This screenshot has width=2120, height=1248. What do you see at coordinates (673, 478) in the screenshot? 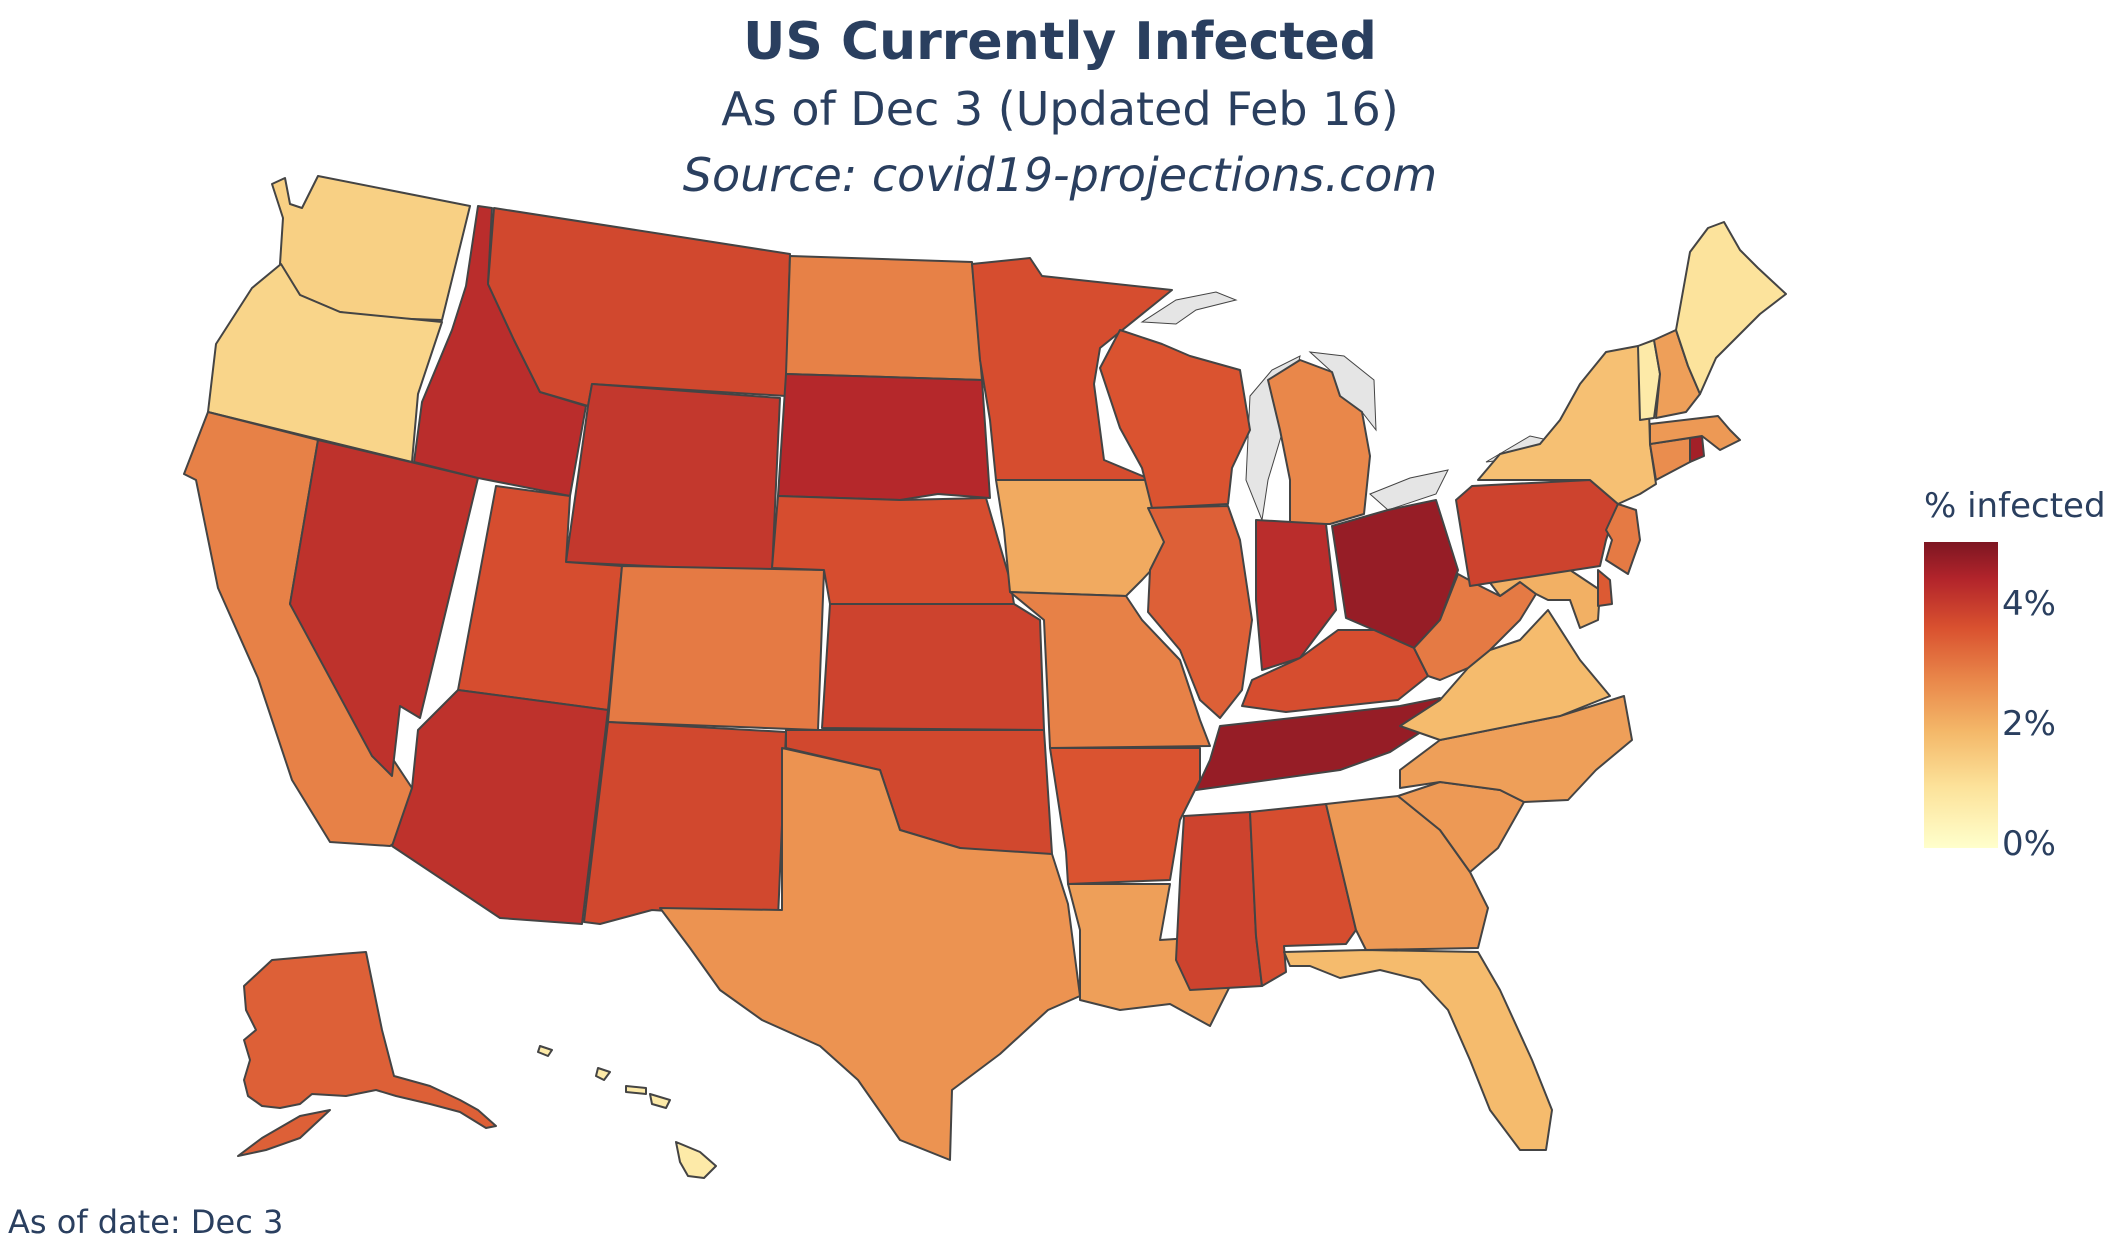
I see `state-wyoming: Wyoming` at bounding box center [673, 478].